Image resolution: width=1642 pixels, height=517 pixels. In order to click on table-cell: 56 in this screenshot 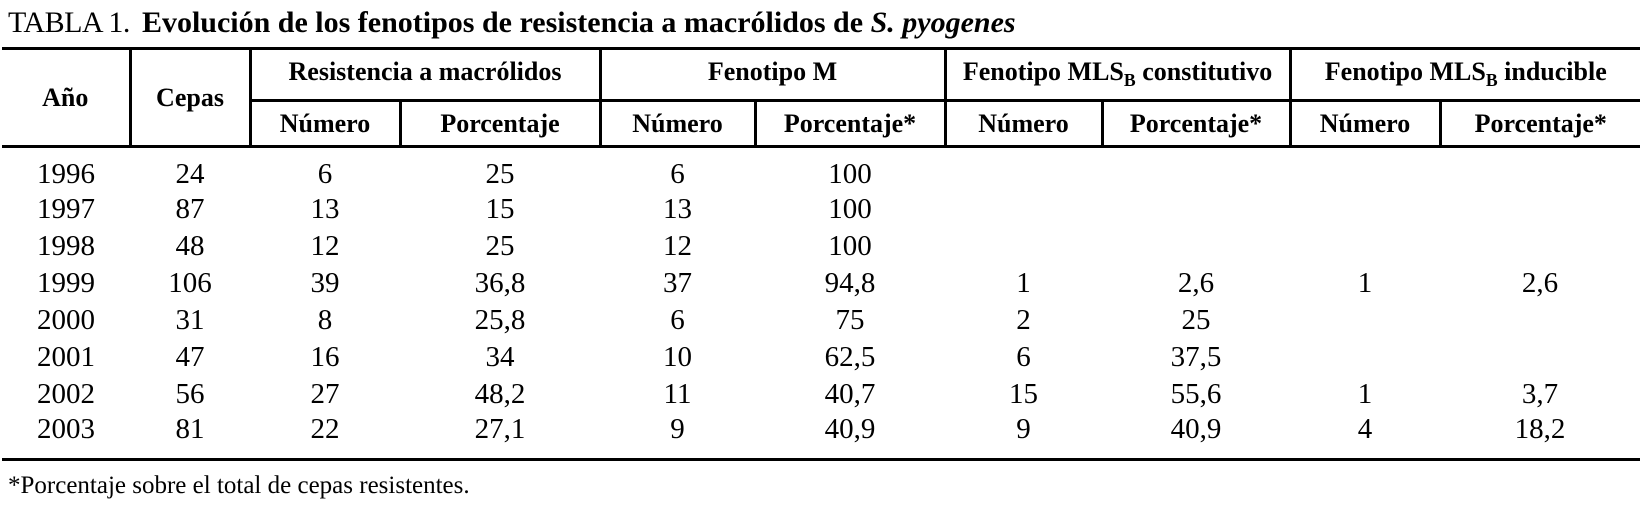, I will do `click(190, 394)`.